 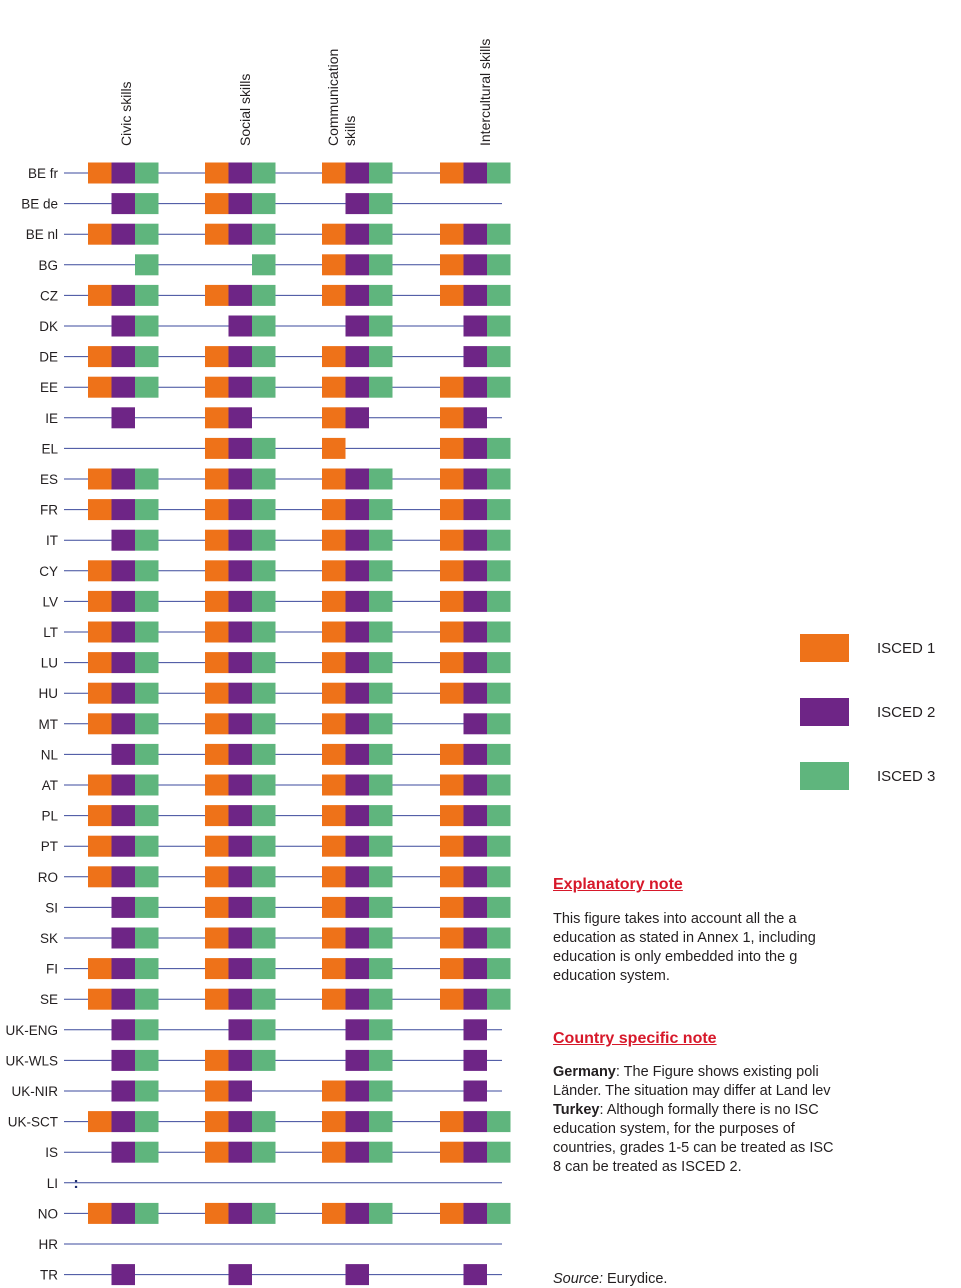 I want to click on country-line: 8 can be treated as ISCED 2., so click(x=693, y=1167).